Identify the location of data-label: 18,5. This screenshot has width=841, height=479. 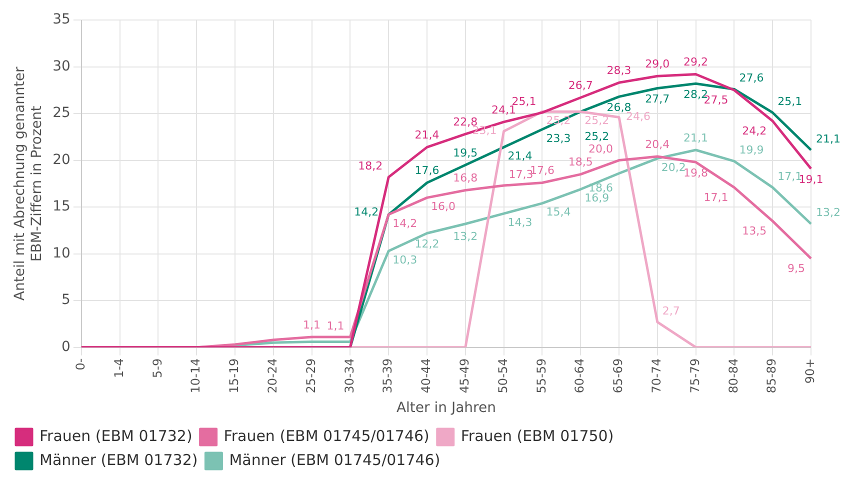
(580, 162).